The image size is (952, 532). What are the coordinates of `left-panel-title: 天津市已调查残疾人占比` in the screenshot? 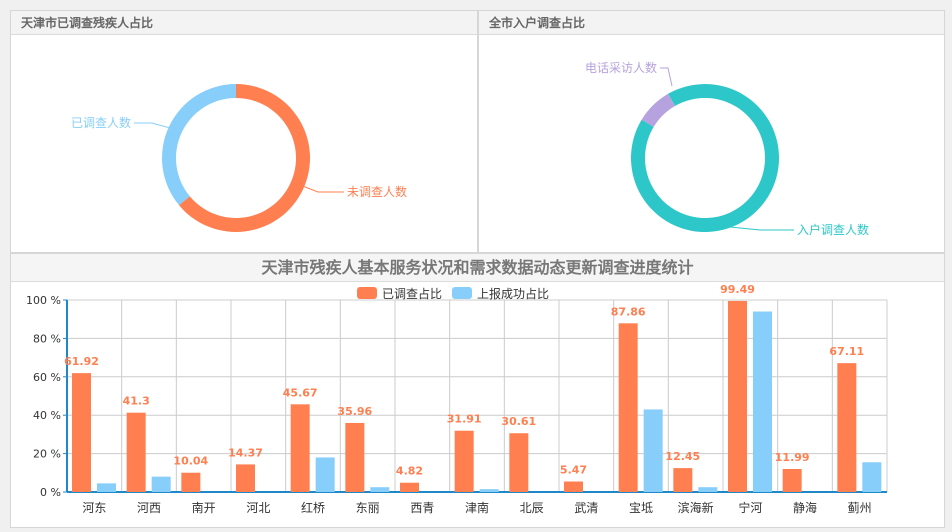 It's located at (244, 23).